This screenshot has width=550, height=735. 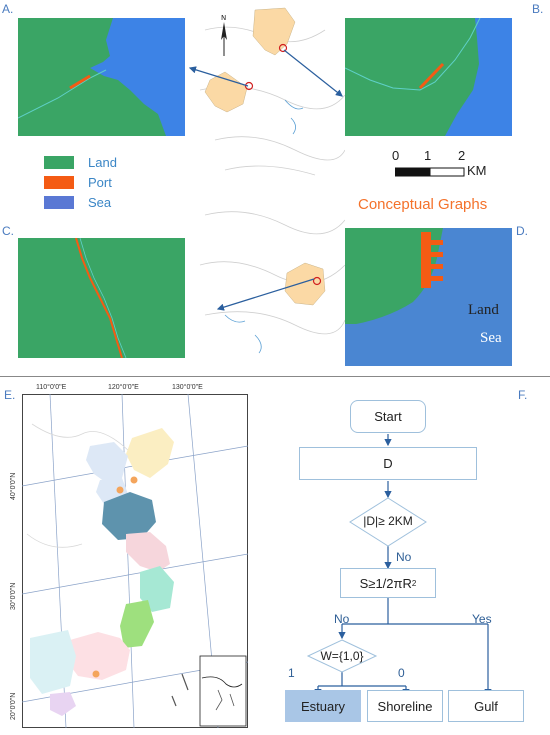 What do you see at coordinates (100, 182) in the screenshot?
I see `legend-port-label: Port` at bounding box center [100, 182].